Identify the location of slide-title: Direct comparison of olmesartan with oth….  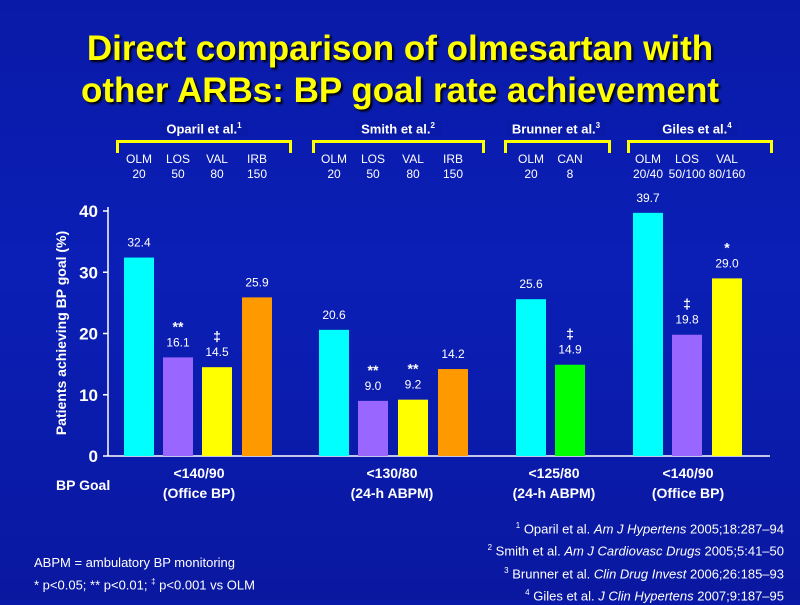
(400, 70).